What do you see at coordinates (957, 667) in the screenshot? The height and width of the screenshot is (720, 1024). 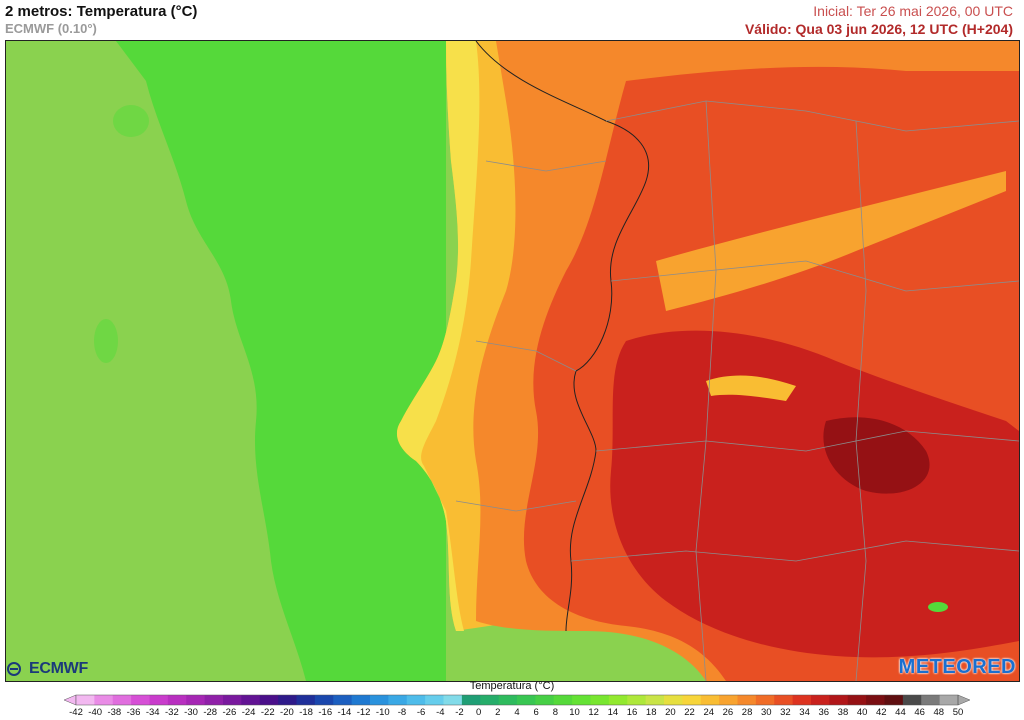 I see `meteored-logo: METEORED` at bounding box center [957, 667].